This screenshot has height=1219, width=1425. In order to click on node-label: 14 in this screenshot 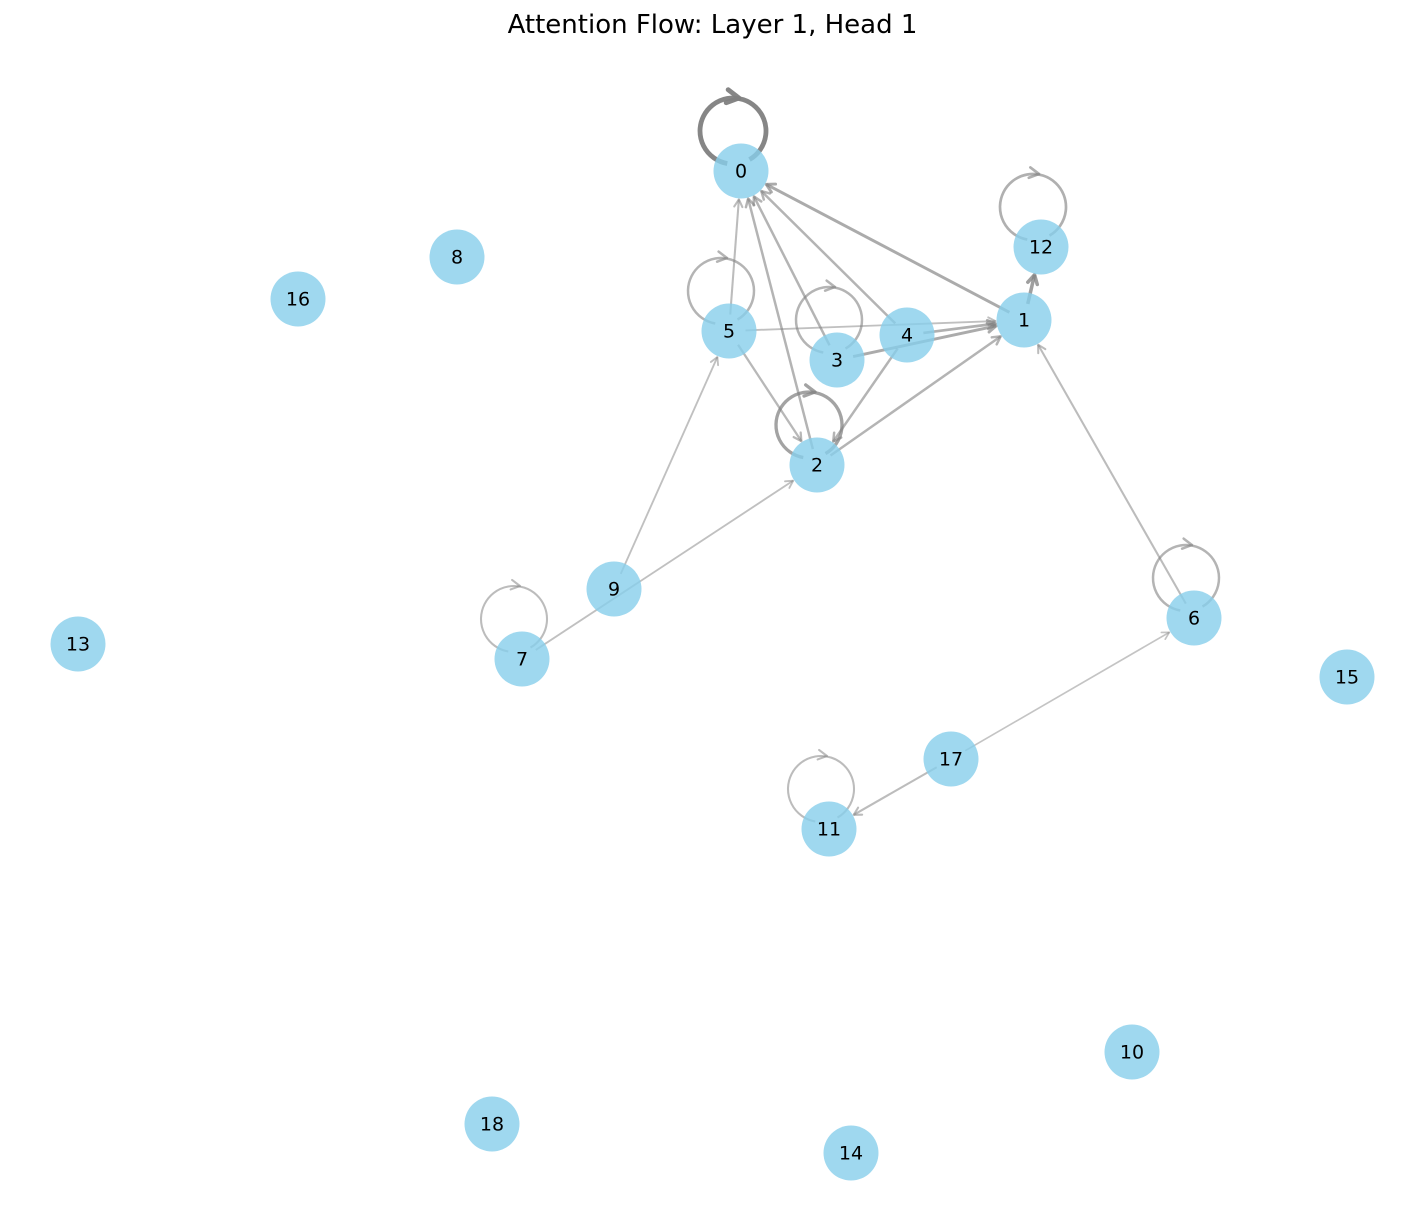, I will do `click(851, 1154)`.